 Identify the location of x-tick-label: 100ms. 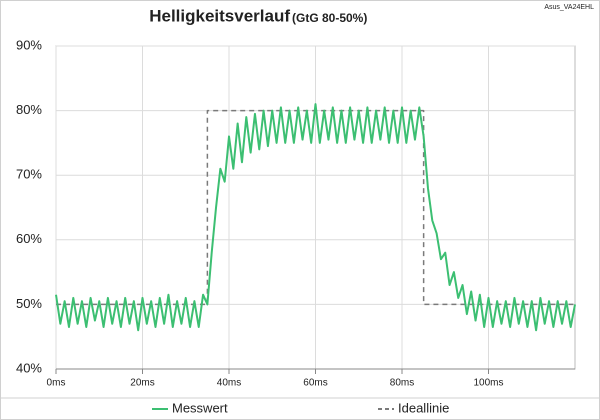
(488, 383).